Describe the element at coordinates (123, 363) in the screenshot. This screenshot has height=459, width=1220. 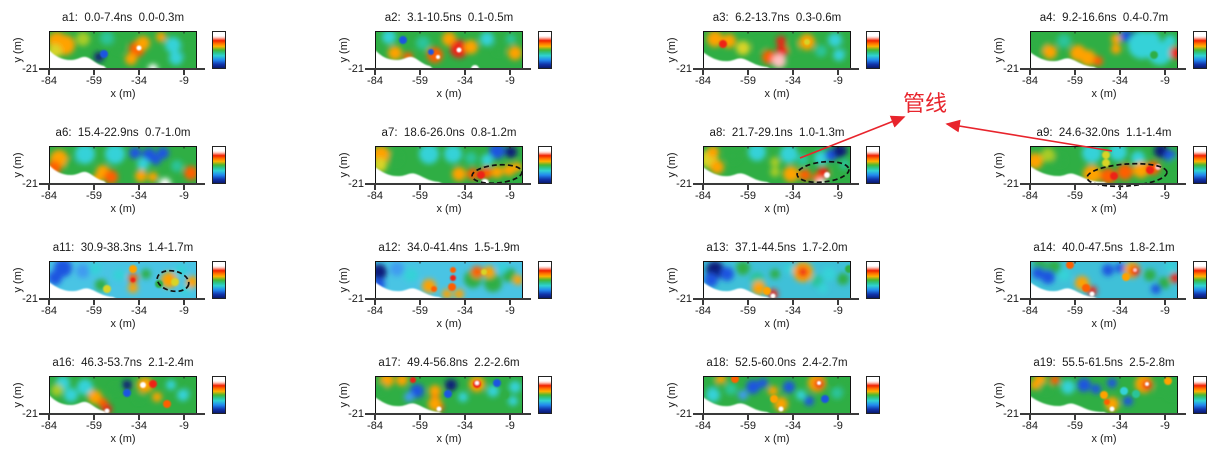
I see `panel-title: a16: 46.3-53.7ns 2.1-2.4m` at that location.